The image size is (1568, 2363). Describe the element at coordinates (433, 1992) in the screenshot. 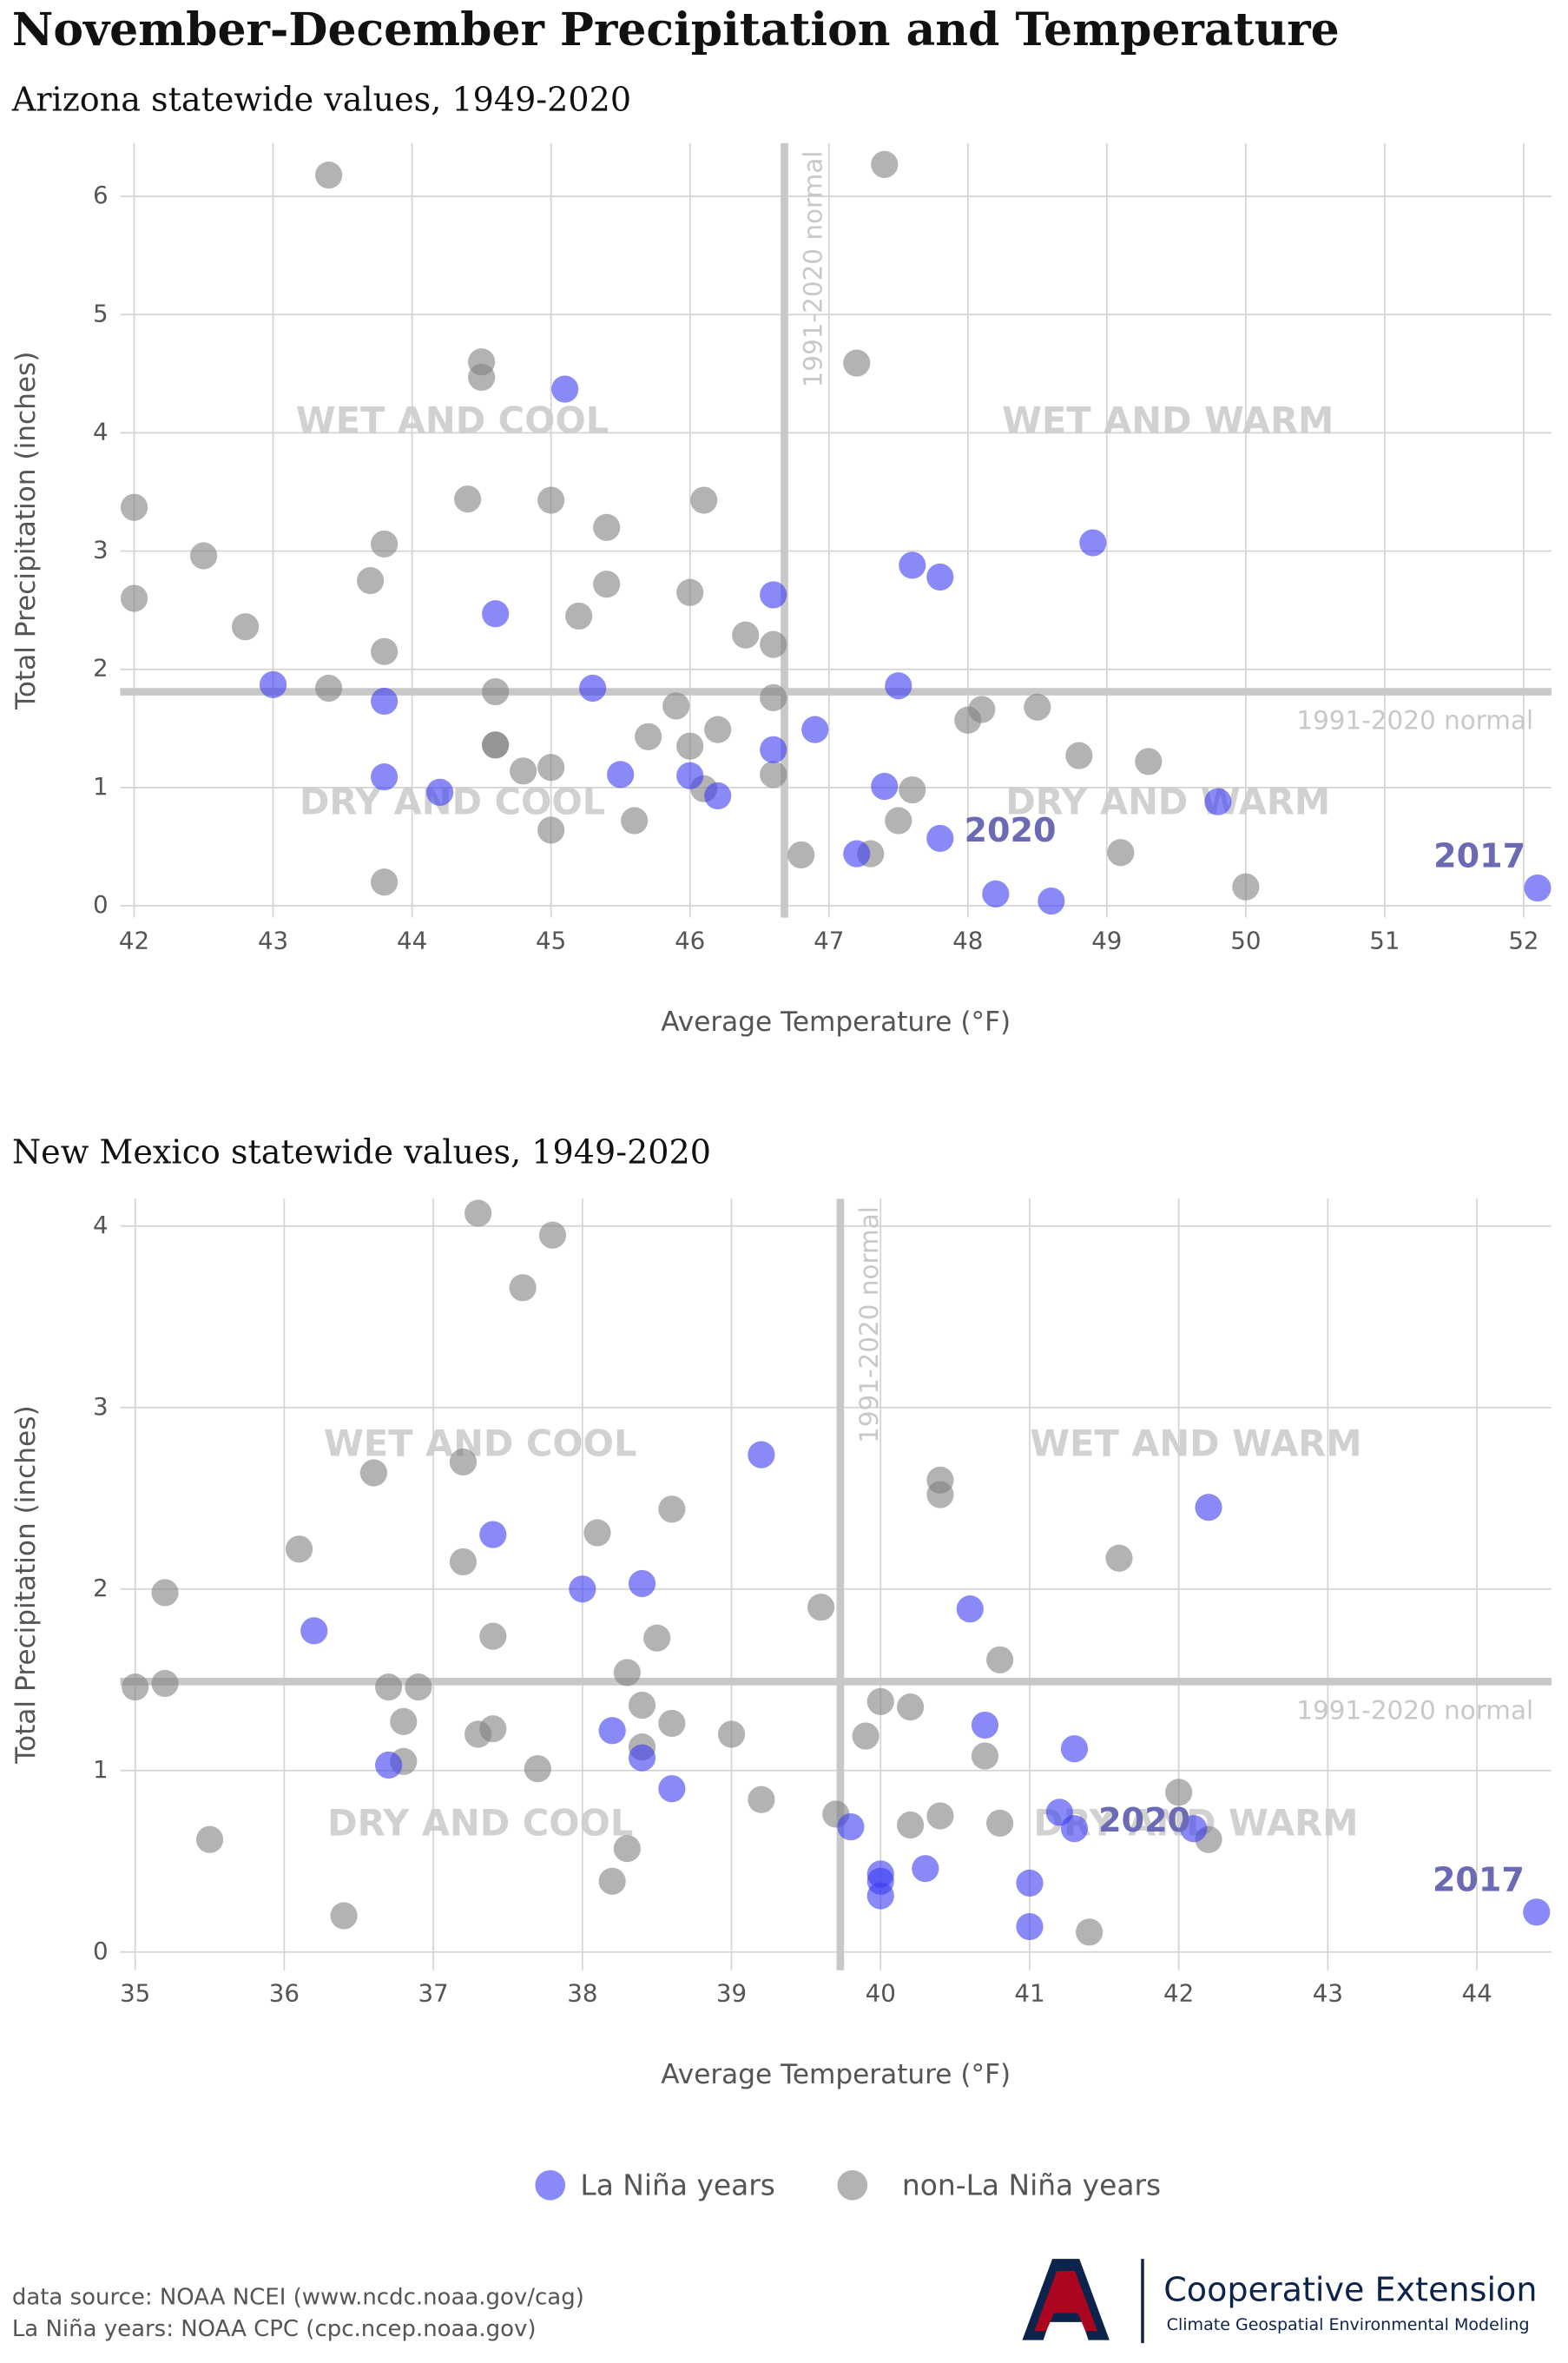

I see `x-tick-label: 37` at that location.